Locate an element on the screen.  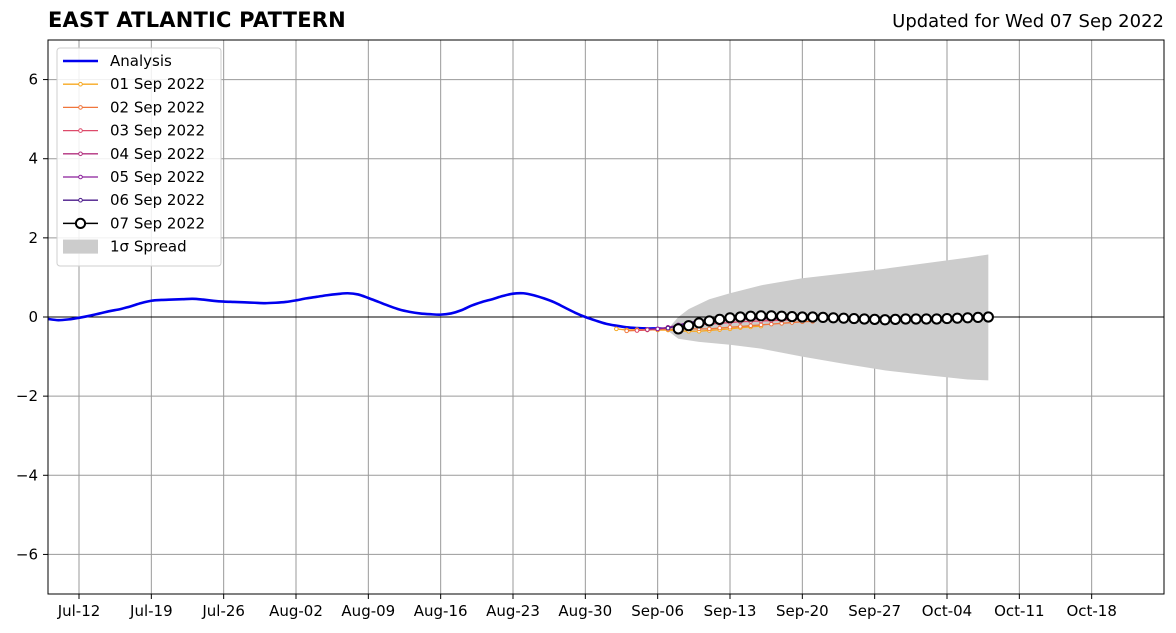
forecast-series-07-sep-2022 is located at coordinates (833, 322).